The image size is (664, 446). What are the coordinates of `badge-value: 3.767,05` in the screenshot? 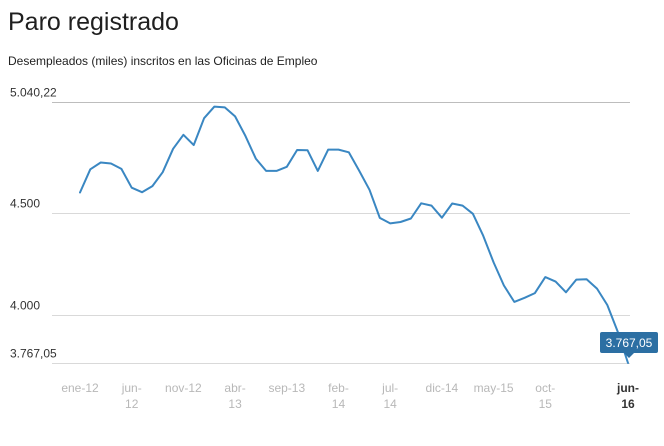 It's located at (629, 343).